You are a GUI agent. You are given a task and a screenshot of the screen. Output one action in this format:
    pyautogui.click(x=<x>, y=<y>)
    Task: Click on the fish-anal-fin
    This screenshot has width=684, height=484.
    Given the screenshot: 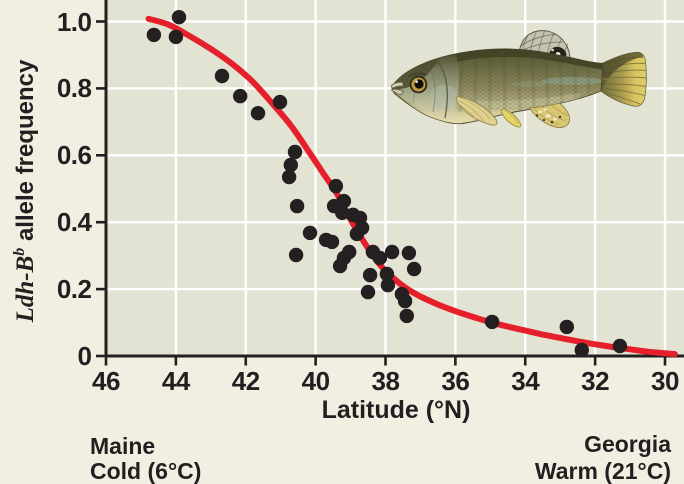 What is the action you would take?
    pyautogui.click(x=549, y=115)
    